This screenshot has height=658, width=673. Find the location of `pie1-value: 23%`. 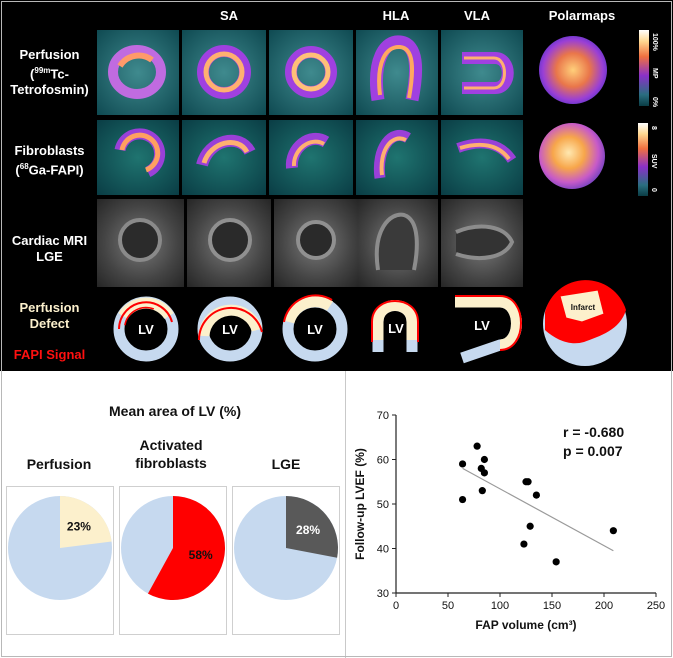

pie1-value: 23% is located at coordinates (79, 527).